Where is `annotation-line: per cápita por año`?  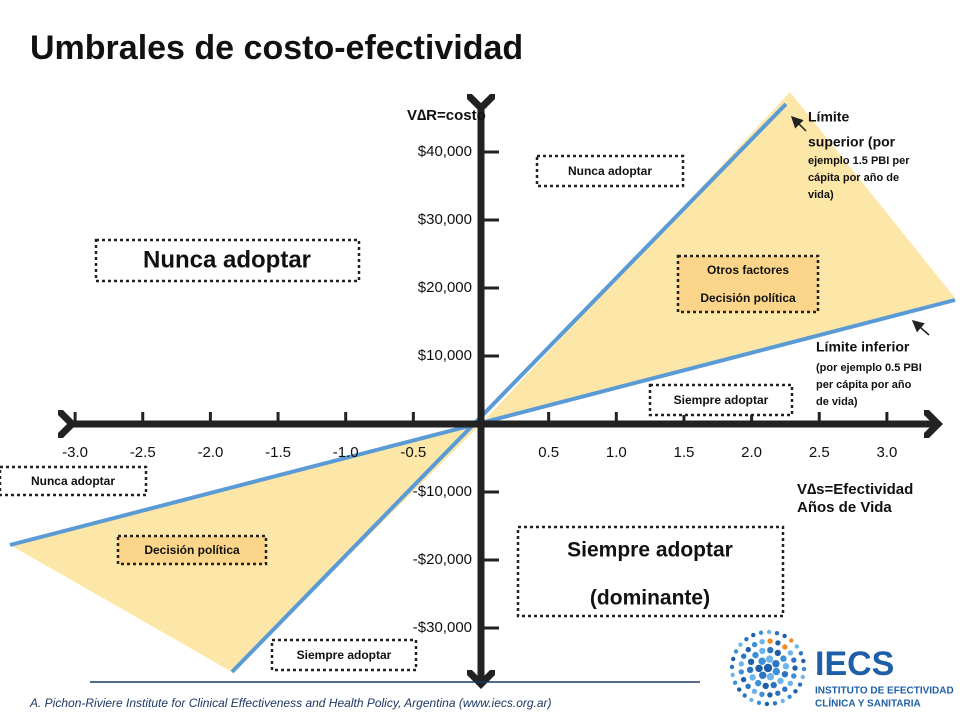 annotation-line: per cápita por año is located at coordinates (864, 385).